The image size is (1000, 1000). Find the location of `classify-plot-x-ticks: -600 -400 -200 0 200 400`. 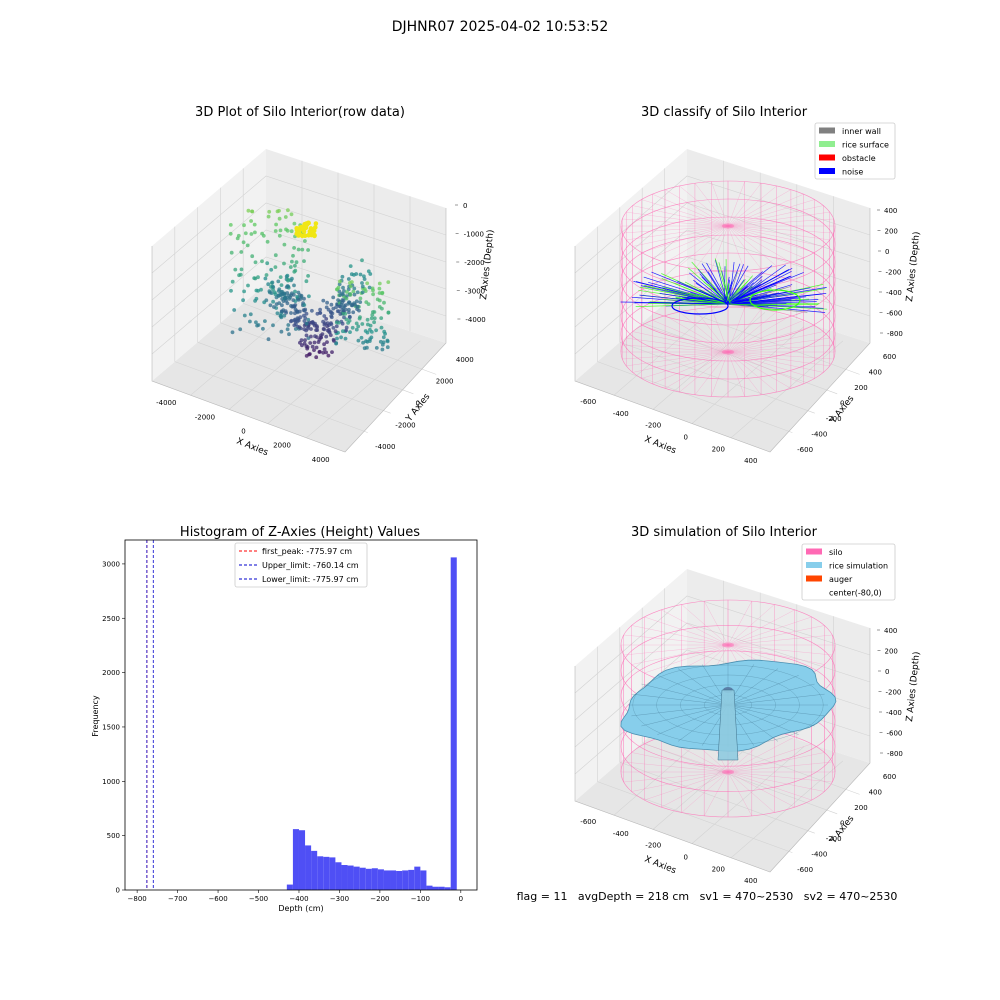

classify-plot-x-ticks: -600 -400 -200 0 200 400 is located at coordinates (668, 431).